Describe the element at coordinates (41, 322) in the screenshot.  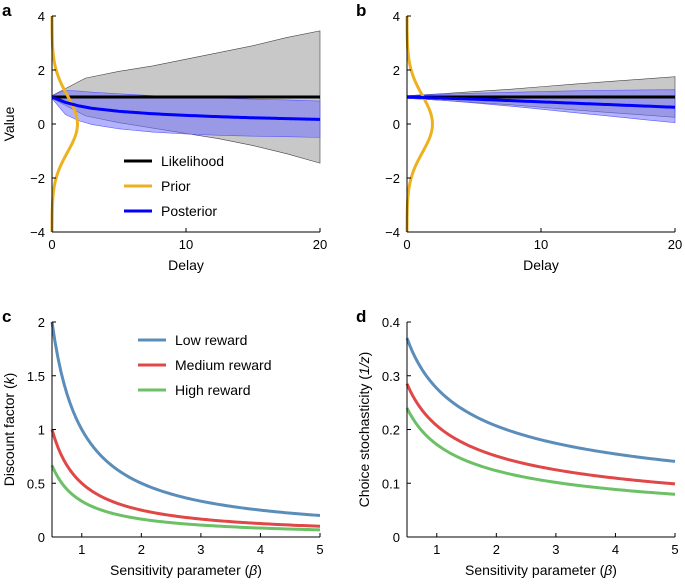
I see `panel-c-y-tick-label: 2` at that location.